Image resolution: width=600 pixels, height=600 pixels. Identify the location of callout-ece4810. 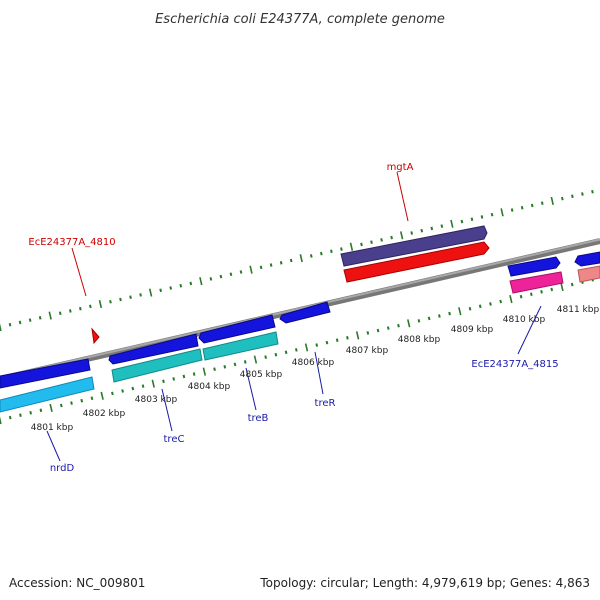
(79, 272).